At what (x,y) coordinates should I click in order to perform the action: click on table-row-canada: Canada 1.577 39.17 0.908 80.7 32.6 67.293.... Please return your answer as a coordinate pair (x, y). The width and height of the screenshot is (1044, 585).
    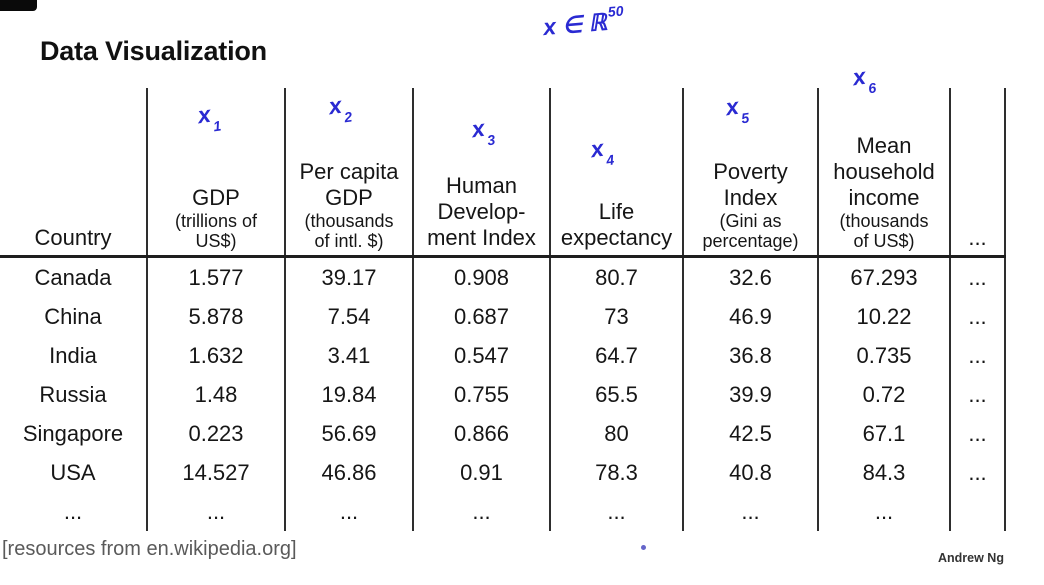
    Looking at the image, I should click on (503, 276).